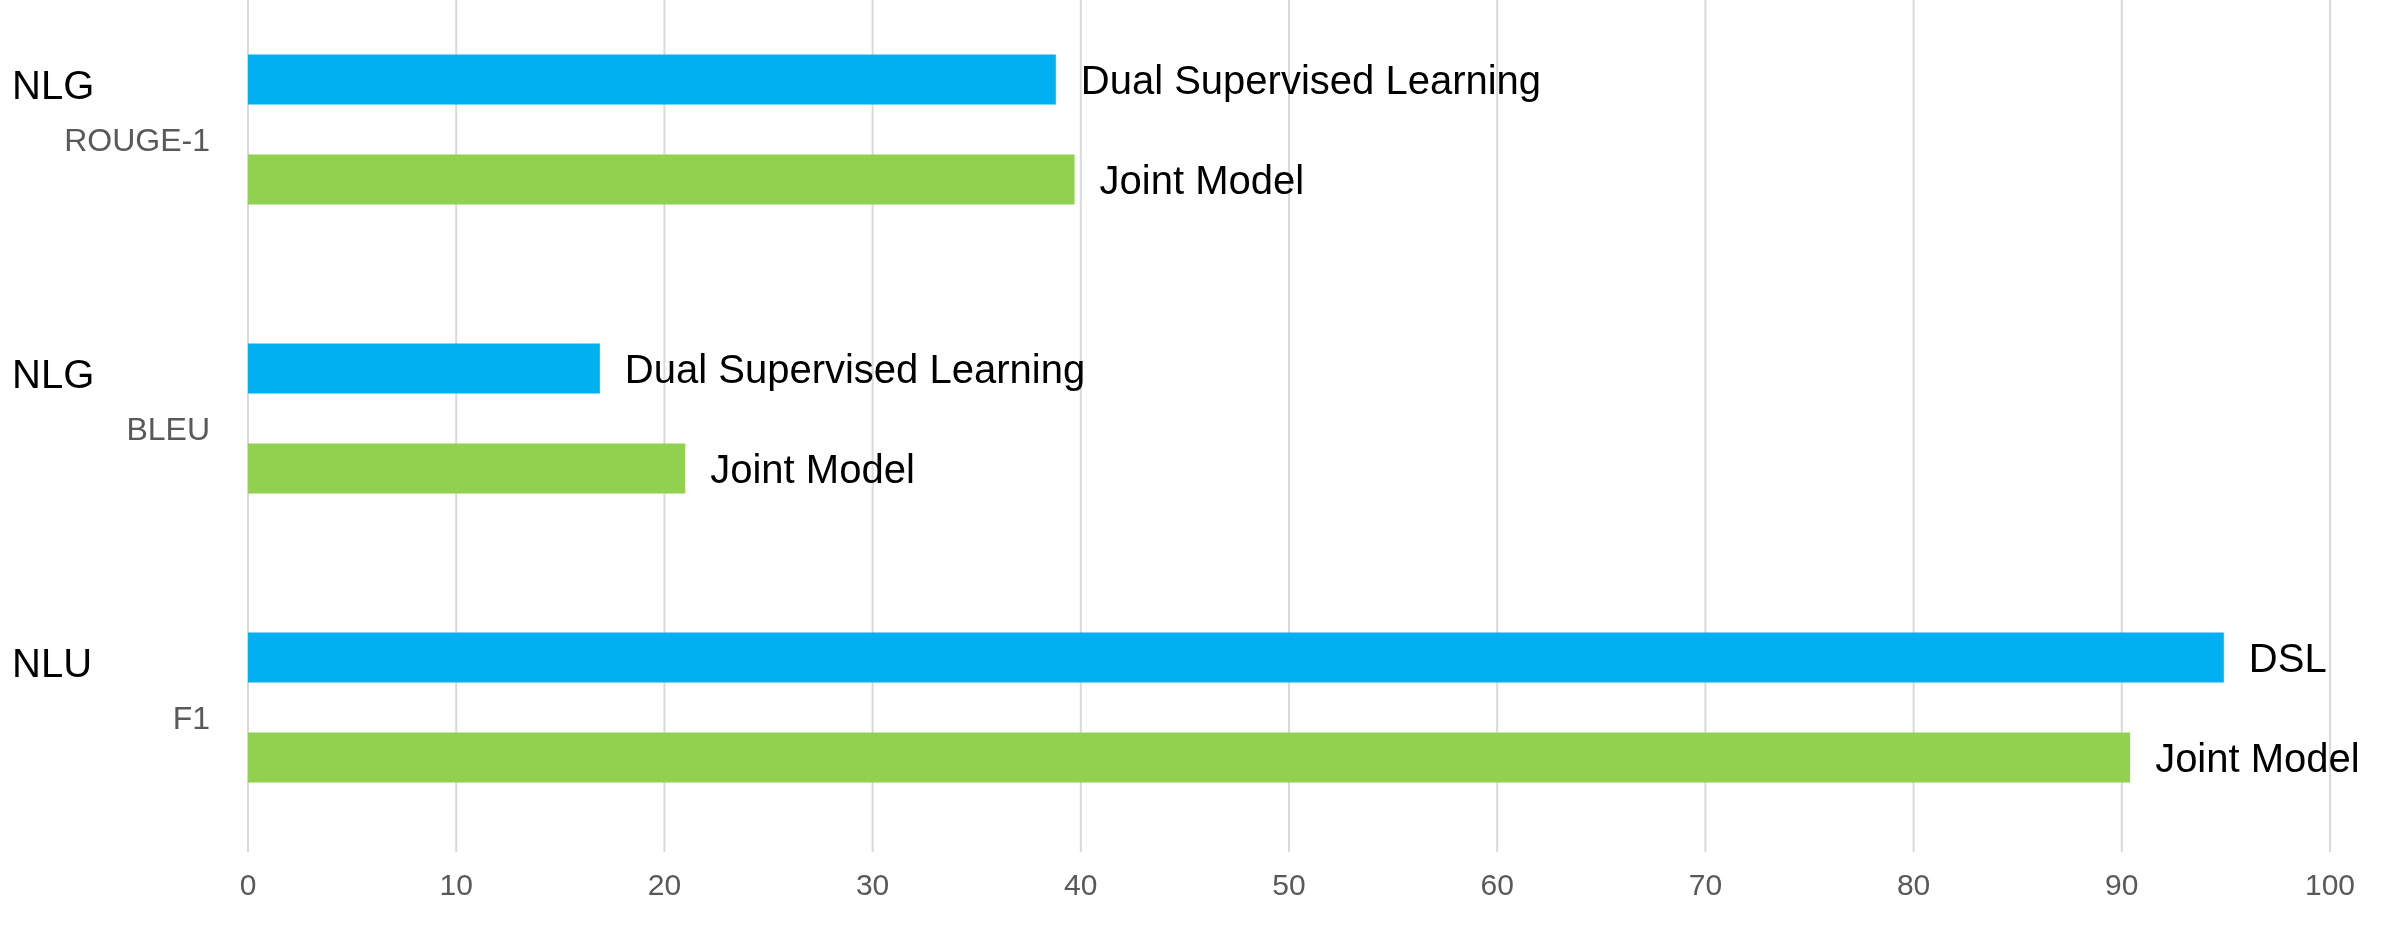  What do you see at coordinates (1497, 884) in the screenshot?
I see `x-tick-label: 60` at bounding box center [1497, 884].